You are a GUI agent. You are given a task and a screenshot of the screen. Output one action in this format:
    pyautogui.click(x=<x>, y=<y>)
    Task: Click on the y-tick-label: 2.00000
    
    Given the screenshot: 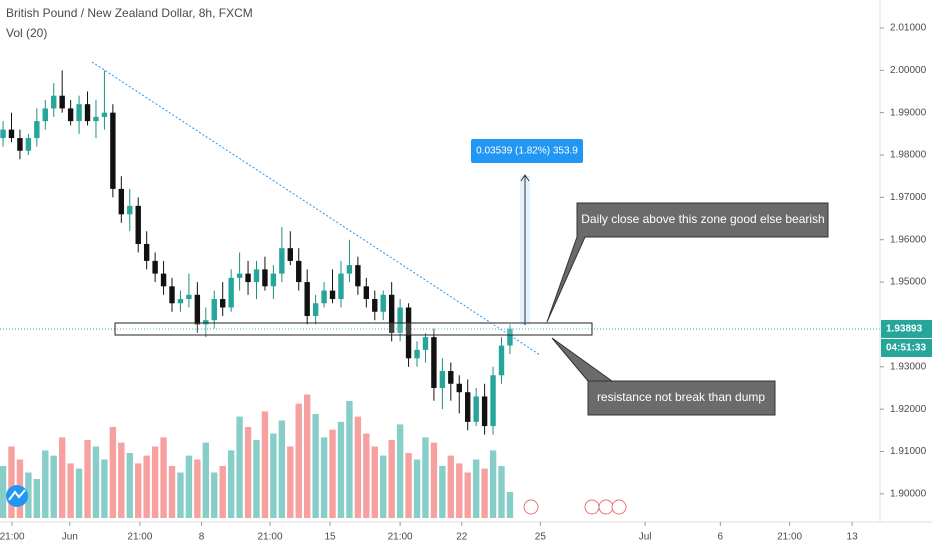 What is the action you would take?
    pyautogui.click(x=908, y=70)
    